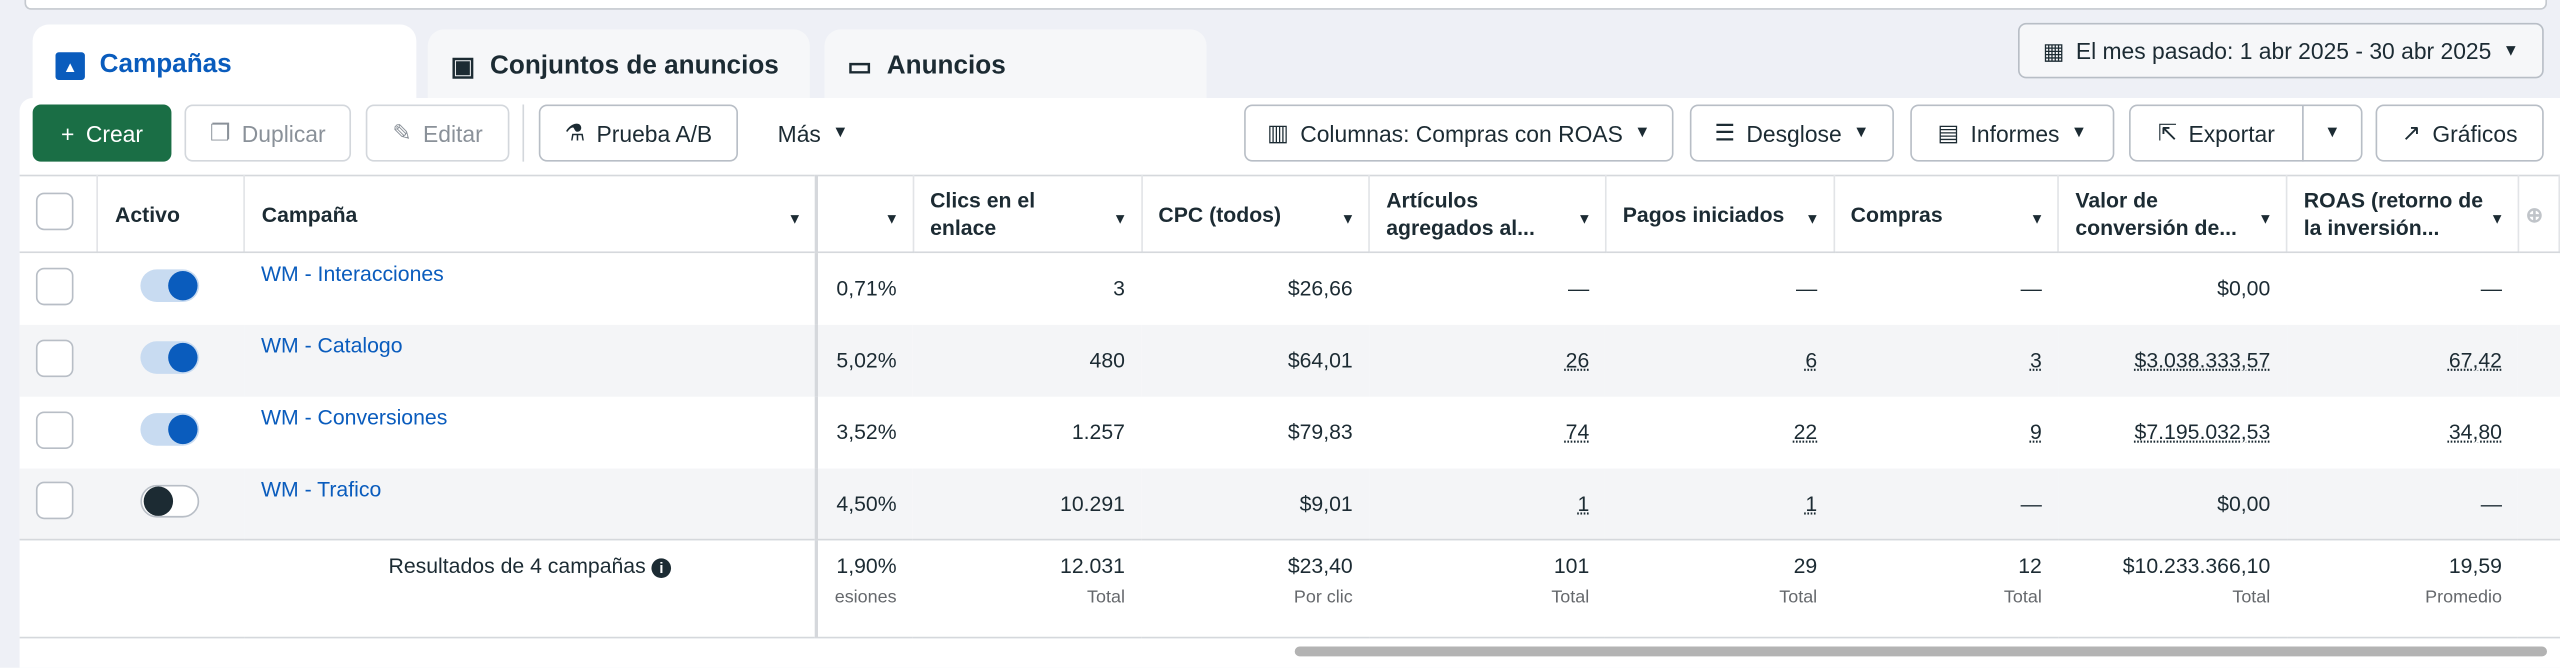  I want to click on campaign-link: WM - Catalogo, so click(331, 345).